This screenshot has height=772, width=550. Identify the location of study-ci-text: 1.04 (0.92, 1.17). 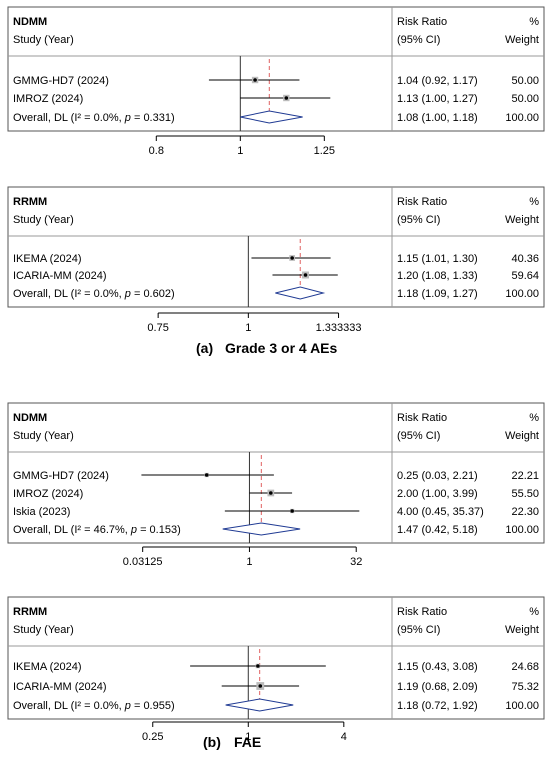
(437, 81).